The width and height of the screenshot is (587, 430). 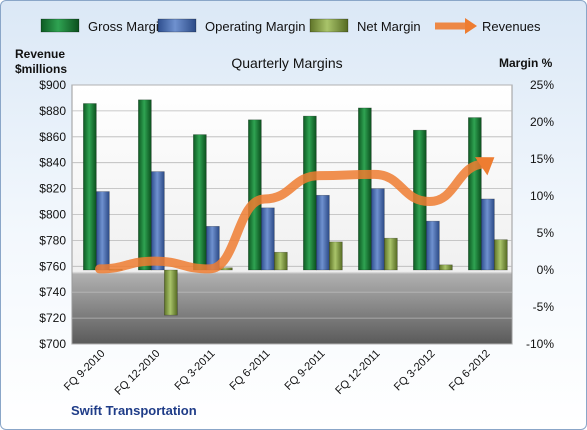 What do you see at coordinates (542, 85) in the screenshot?
I see `right-tick-label: 25%` at bounding box center [542, 85].